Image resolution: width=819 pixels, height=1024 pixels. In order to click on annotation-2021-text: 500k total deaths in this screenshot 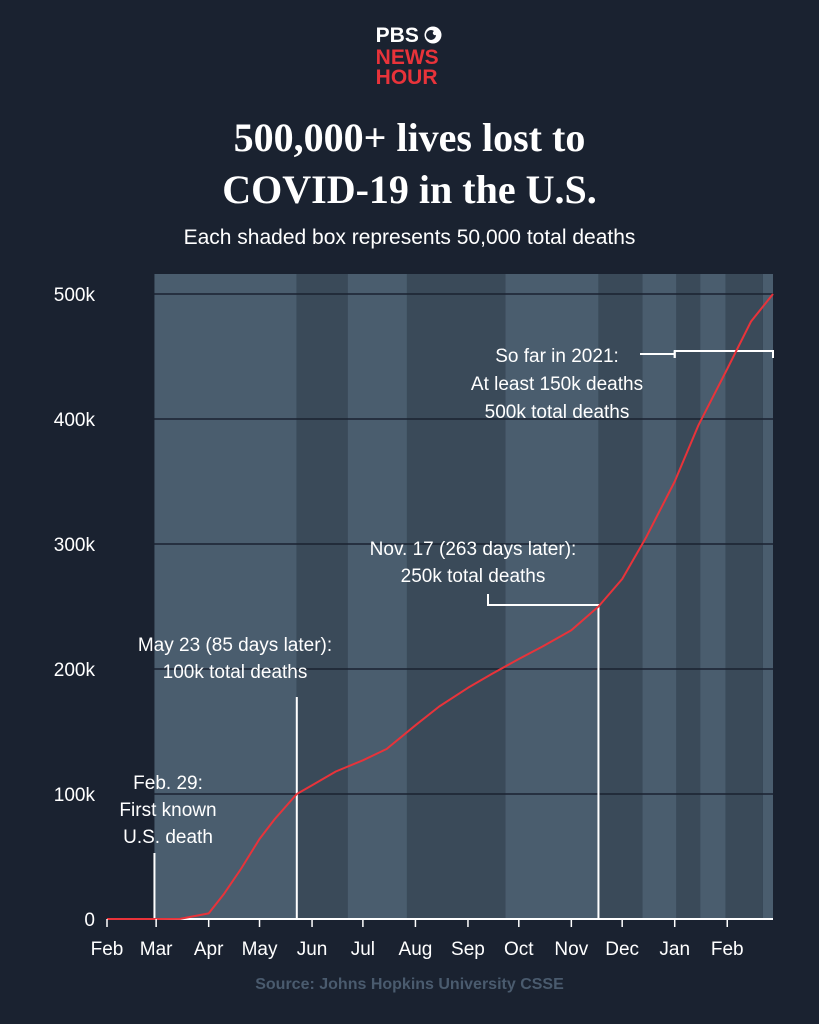, I will do `click(557, 412)`.